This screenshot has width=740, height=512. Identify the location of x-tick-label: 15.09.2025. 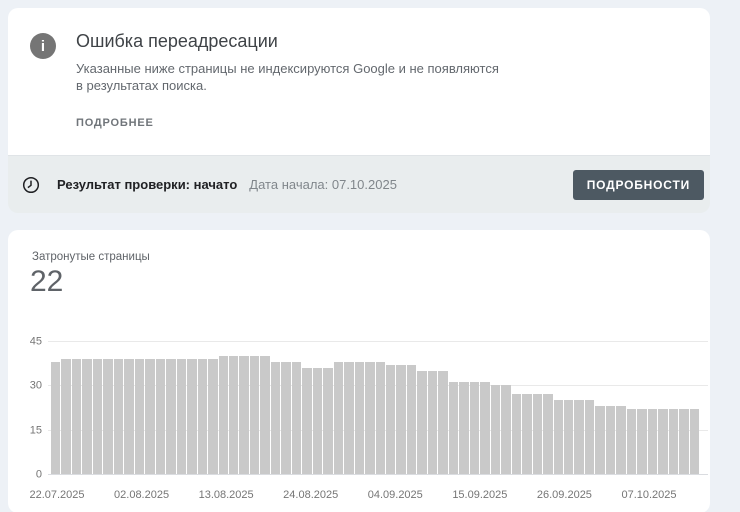
(480, 495).